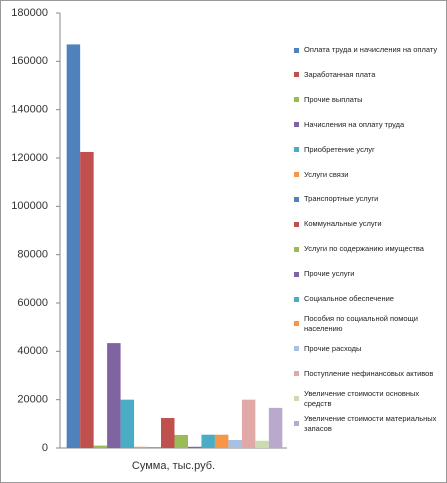  Describe the element at coordinates (32, 351) in the screenshot. I see `y-tick-label: 40000` at that location.